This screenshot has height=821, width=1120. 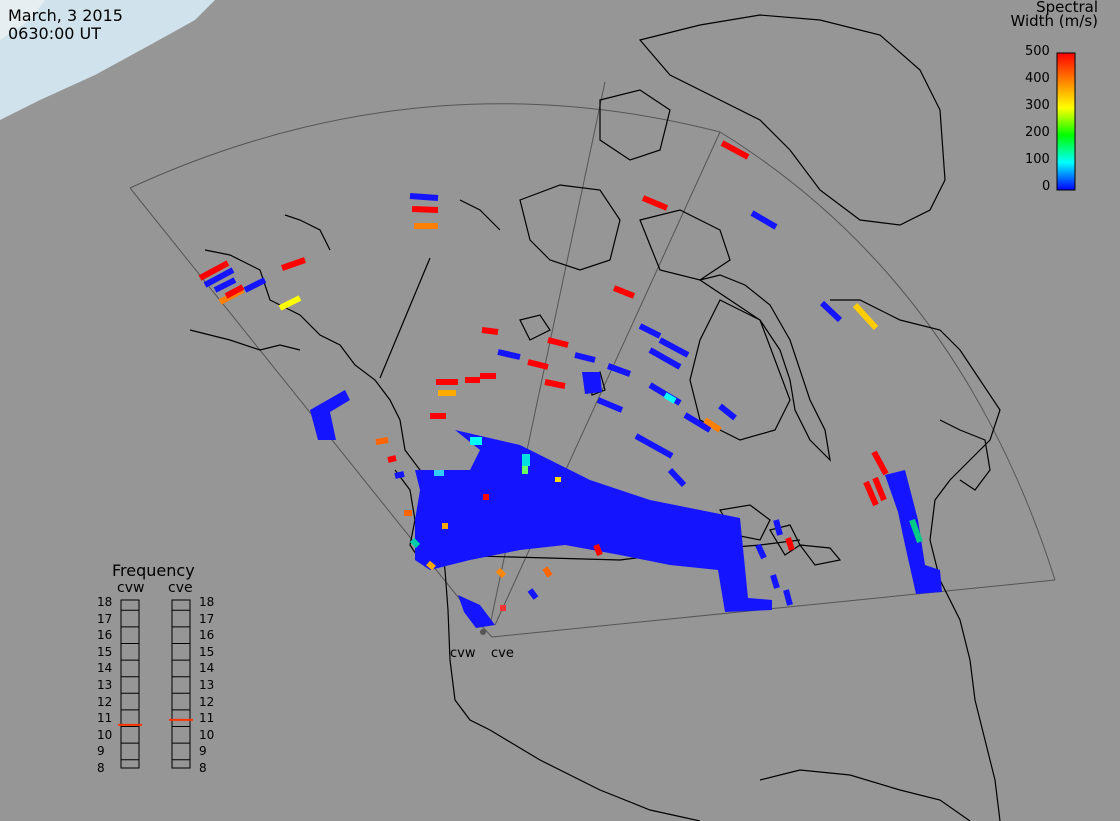 What do you see at coordinates (105, 734) in the screenshot?
I see `frequency-tick-left: 10` at bounding box center [105, 734].